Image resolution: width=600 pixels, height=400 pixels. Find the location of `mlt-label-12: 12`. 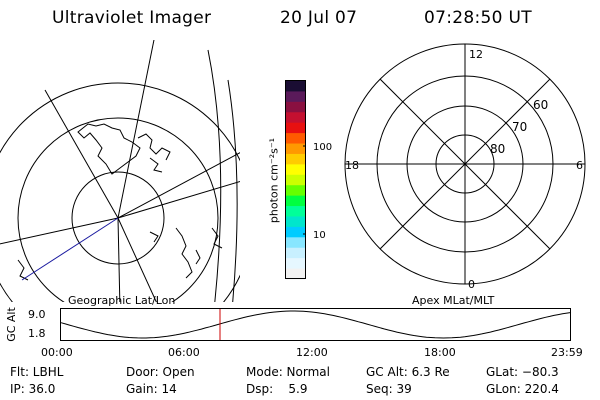

mlt-label-12: 12 is located at coordinates (476, 54).